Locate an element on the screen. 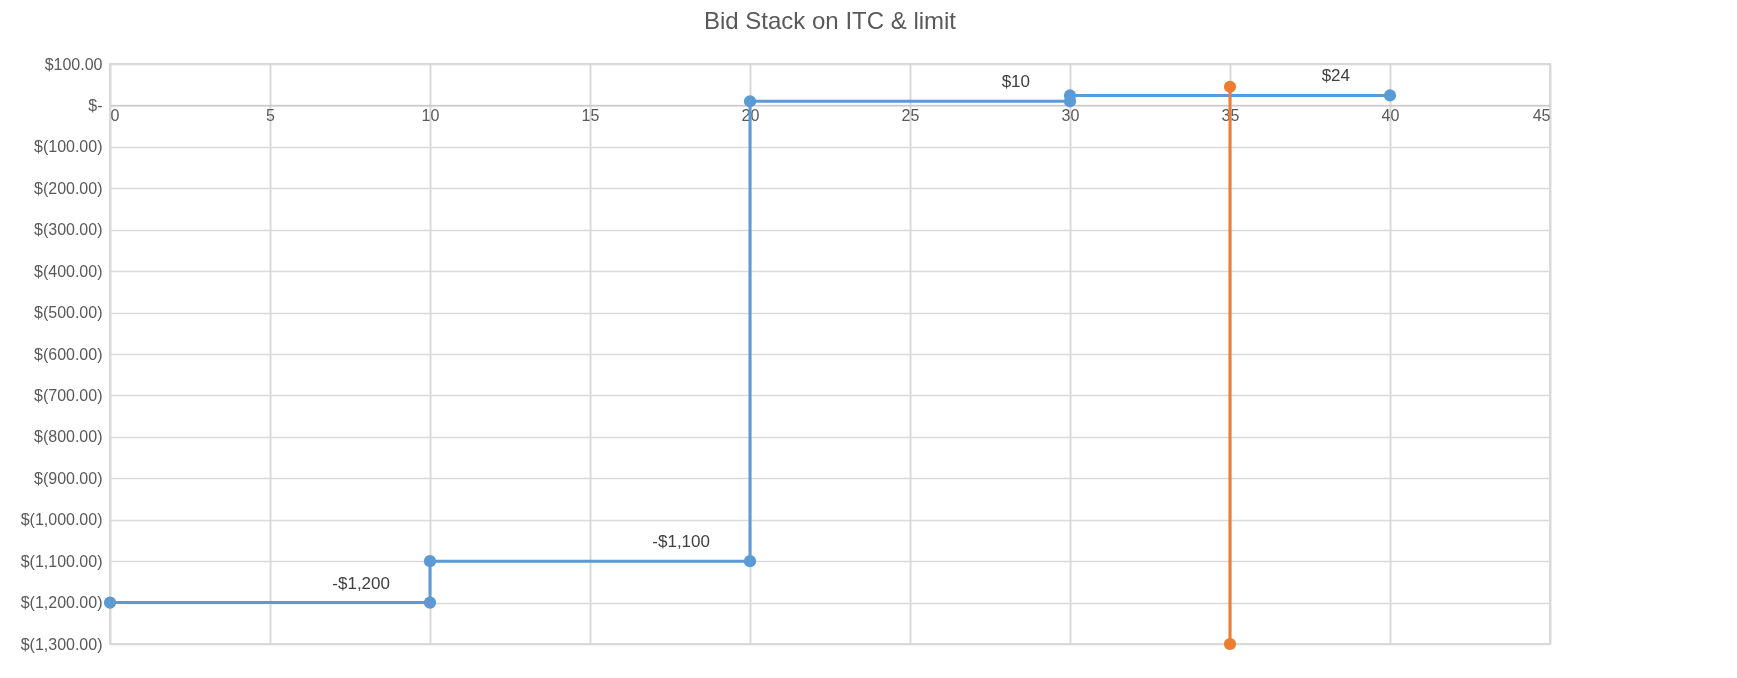 Image resolution: width=1737 pixels, height=678 pixels. y-tick-label: $(1,000.00) is located at coordinates (61, 520).